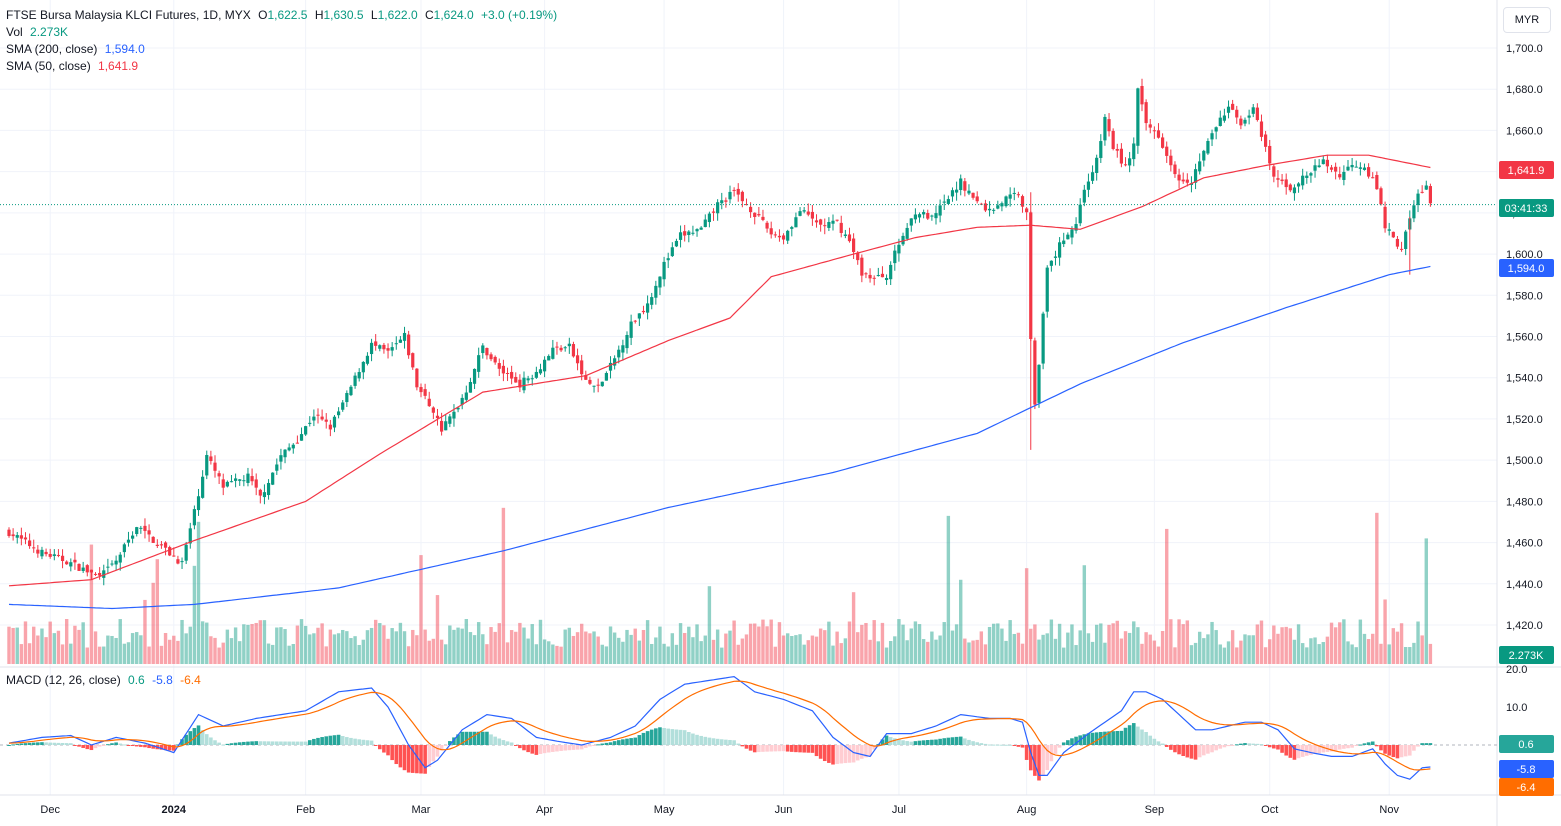 Image resolution: width=1561 pixels, height=826 pixels. Describe the element at coordinates (52, 49) in the screenshot. I see `sma200-label: SMA (200, close)` at that location.